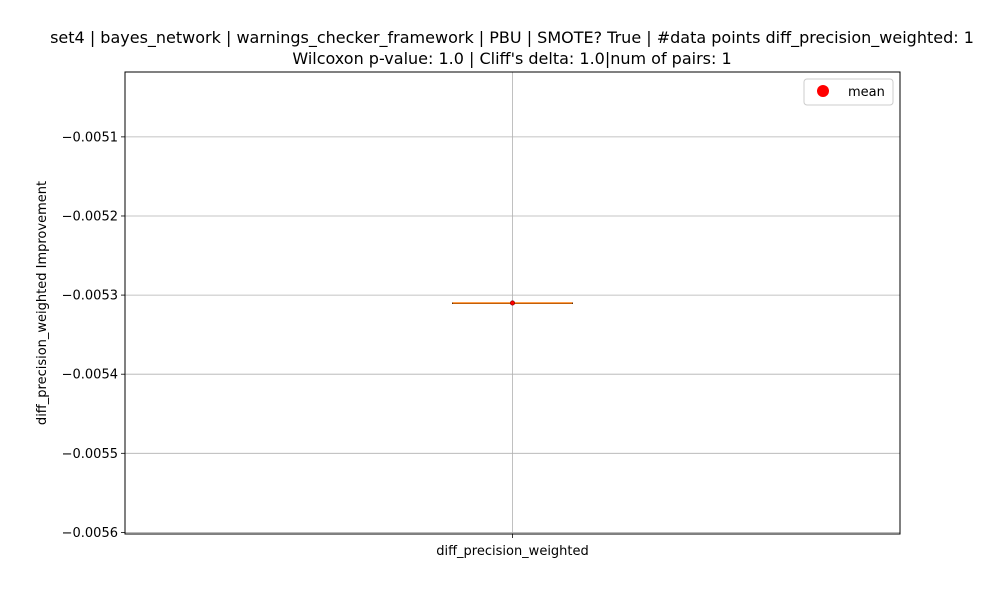  I want to click on y-tick-label: −0.0053, so click(90, 296).